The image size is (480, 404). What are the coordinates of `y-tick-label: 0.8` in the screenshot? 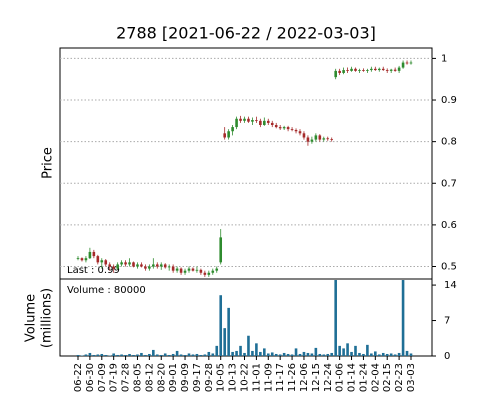 It's located at (449, 142).